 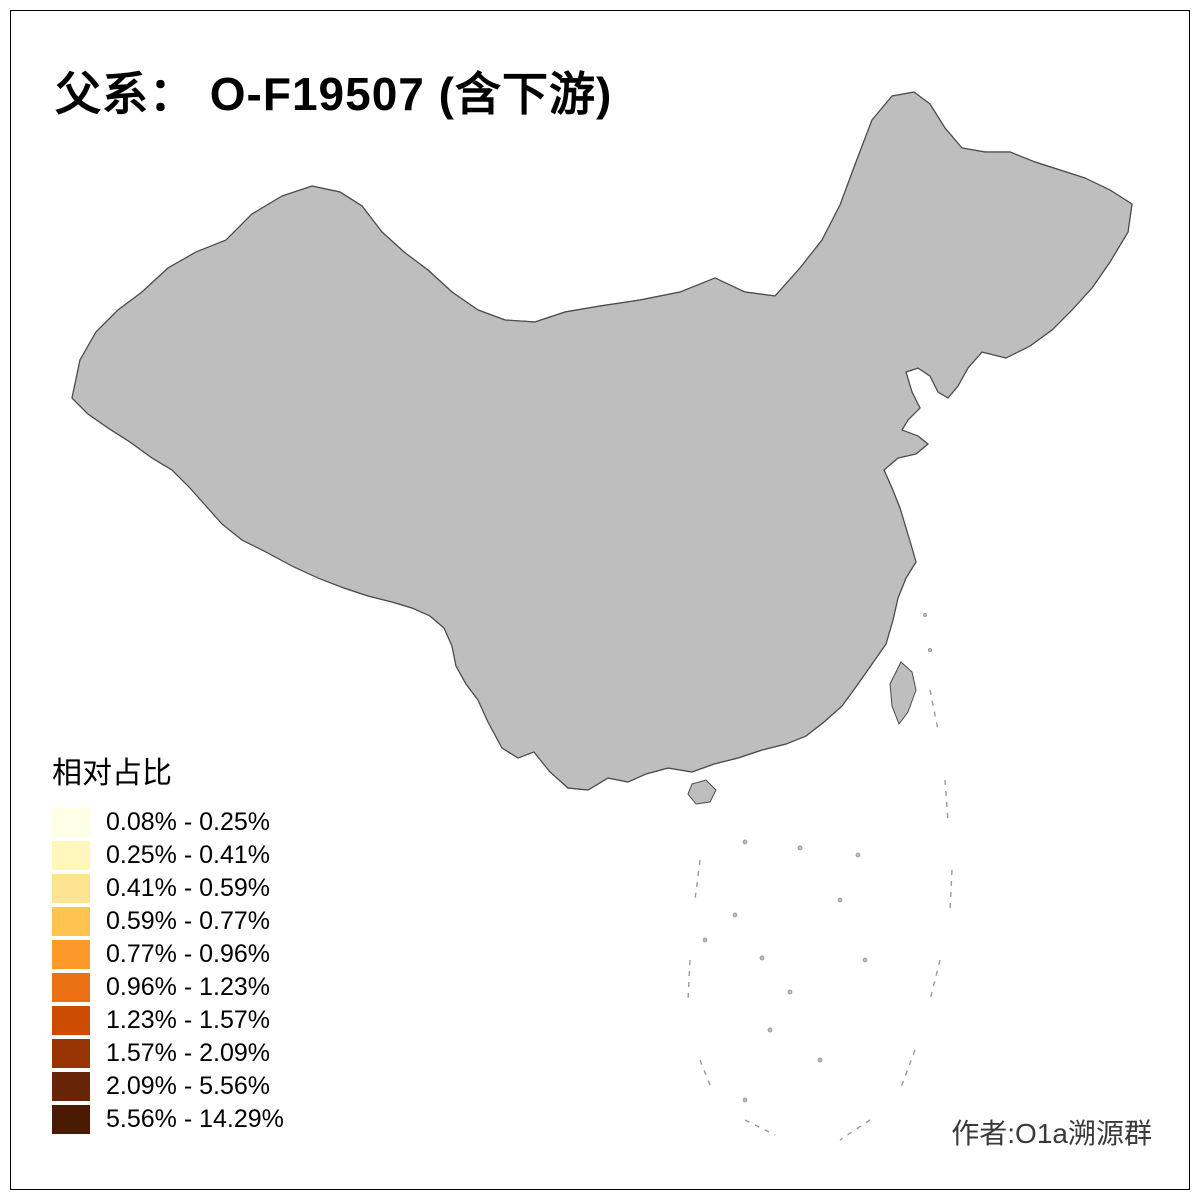 I want to click on legend-label: 5.56% - 14.29%, so click(x=195, y=1119).